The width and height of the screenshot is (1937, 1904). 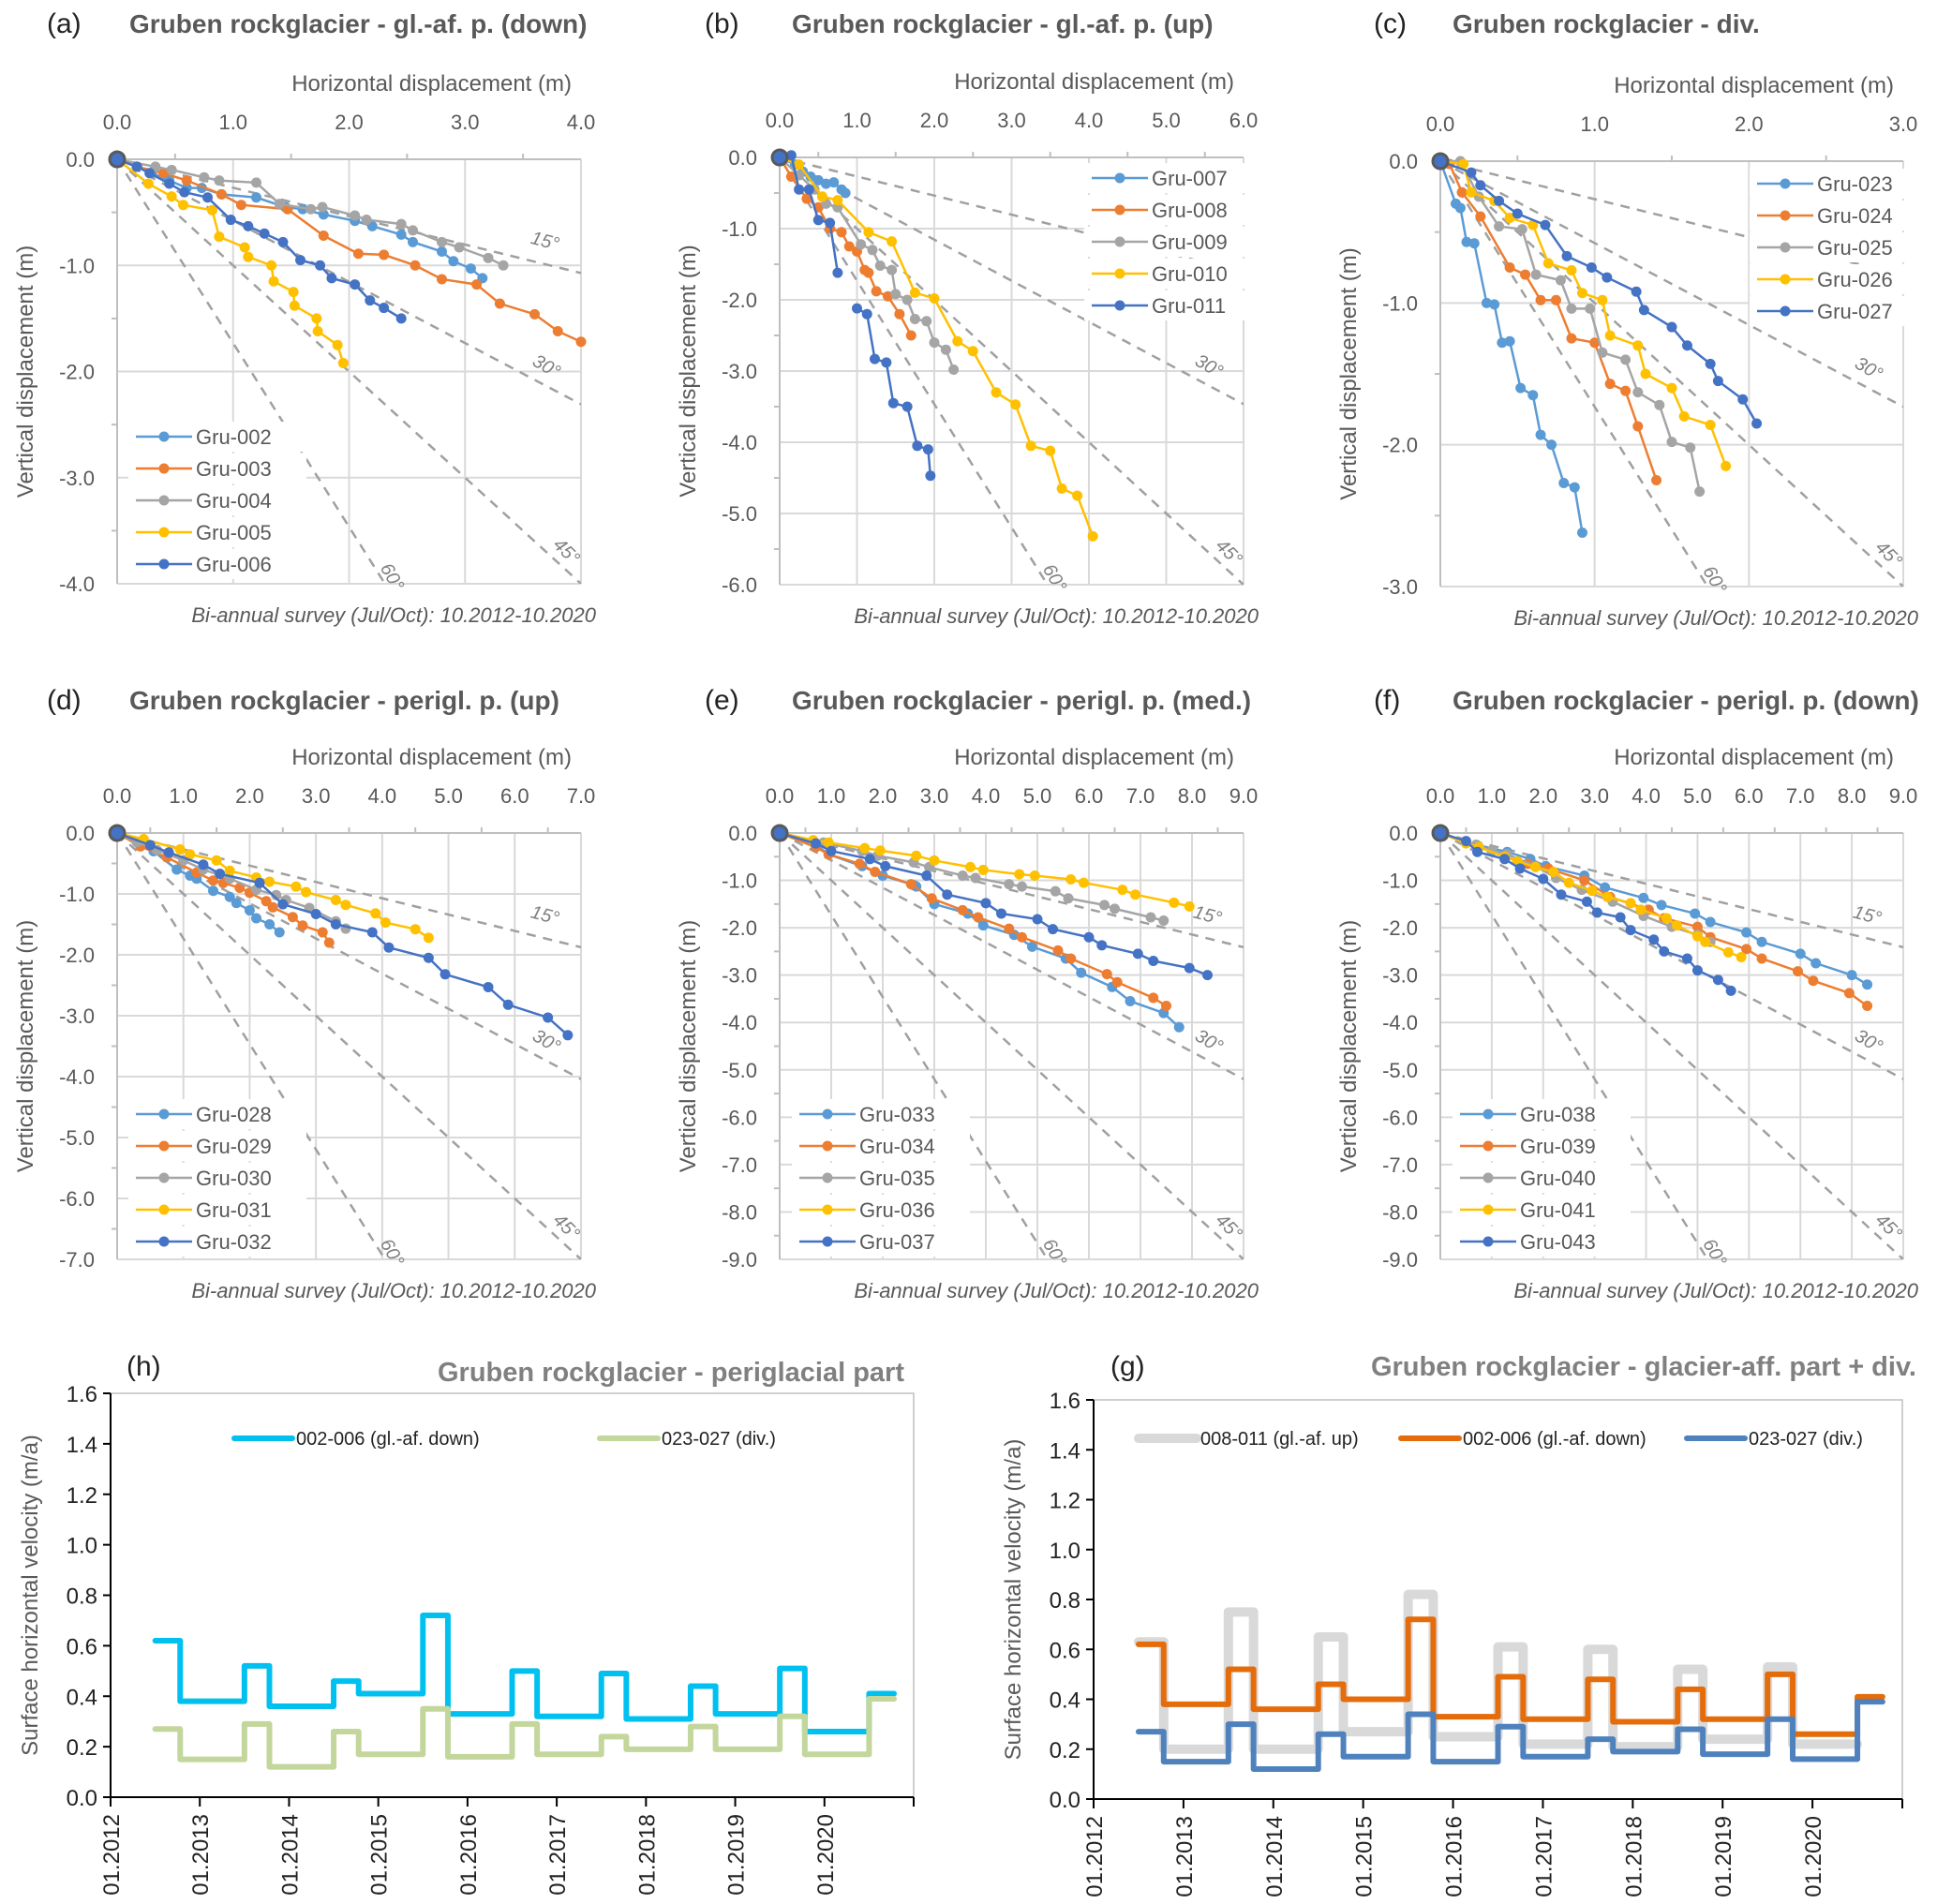 I want to click on series-line-002-006 (gl.-af. down), so click(x=525, y=1673).